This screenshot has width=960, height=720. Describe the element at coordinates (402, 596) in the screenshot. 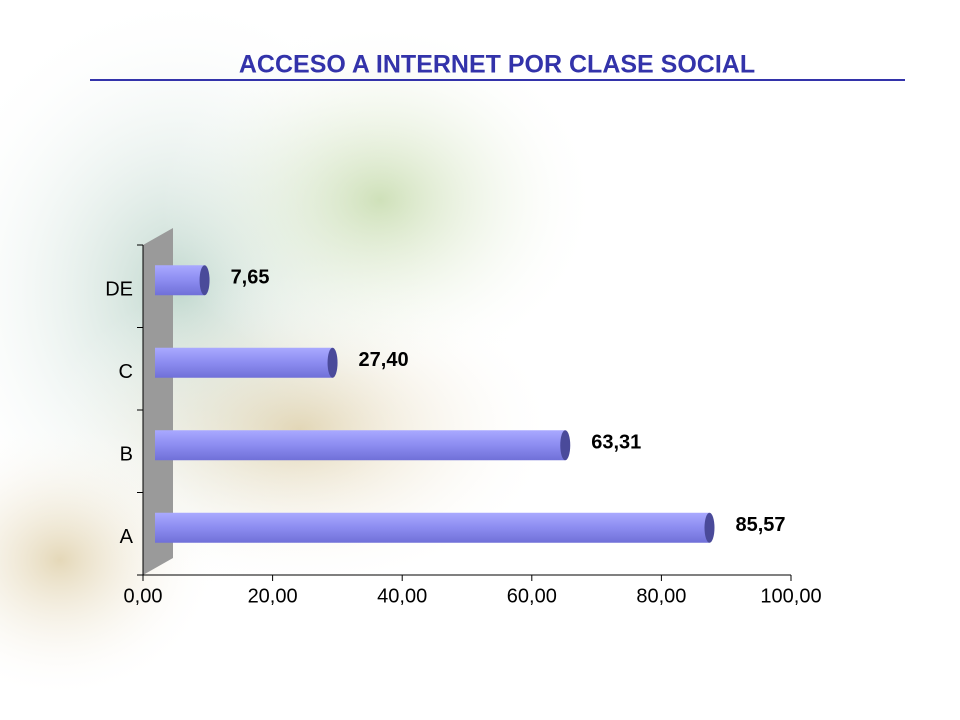

I see `x-tick-label: 40,00` at that location.